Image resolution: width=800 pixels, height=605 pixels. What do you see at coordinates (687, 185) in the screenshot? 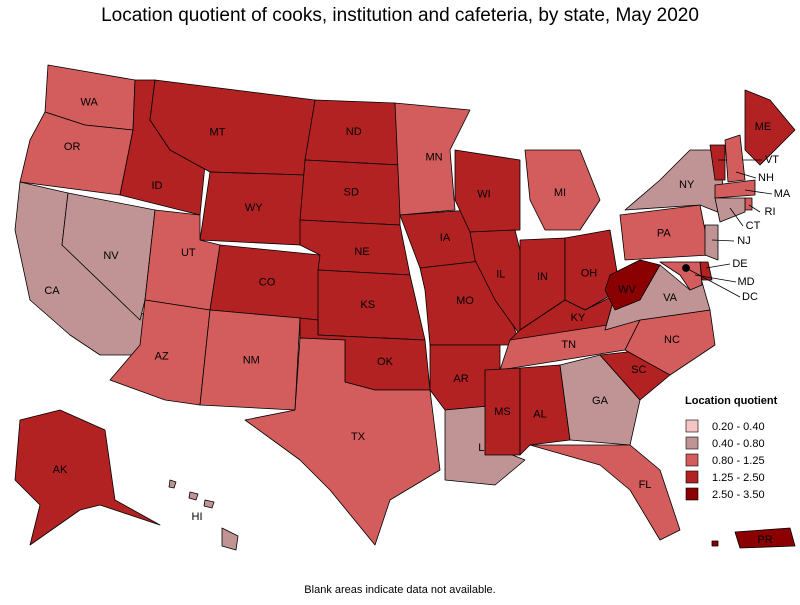
I see `state-label: NY` at bounding box center [687, 185].